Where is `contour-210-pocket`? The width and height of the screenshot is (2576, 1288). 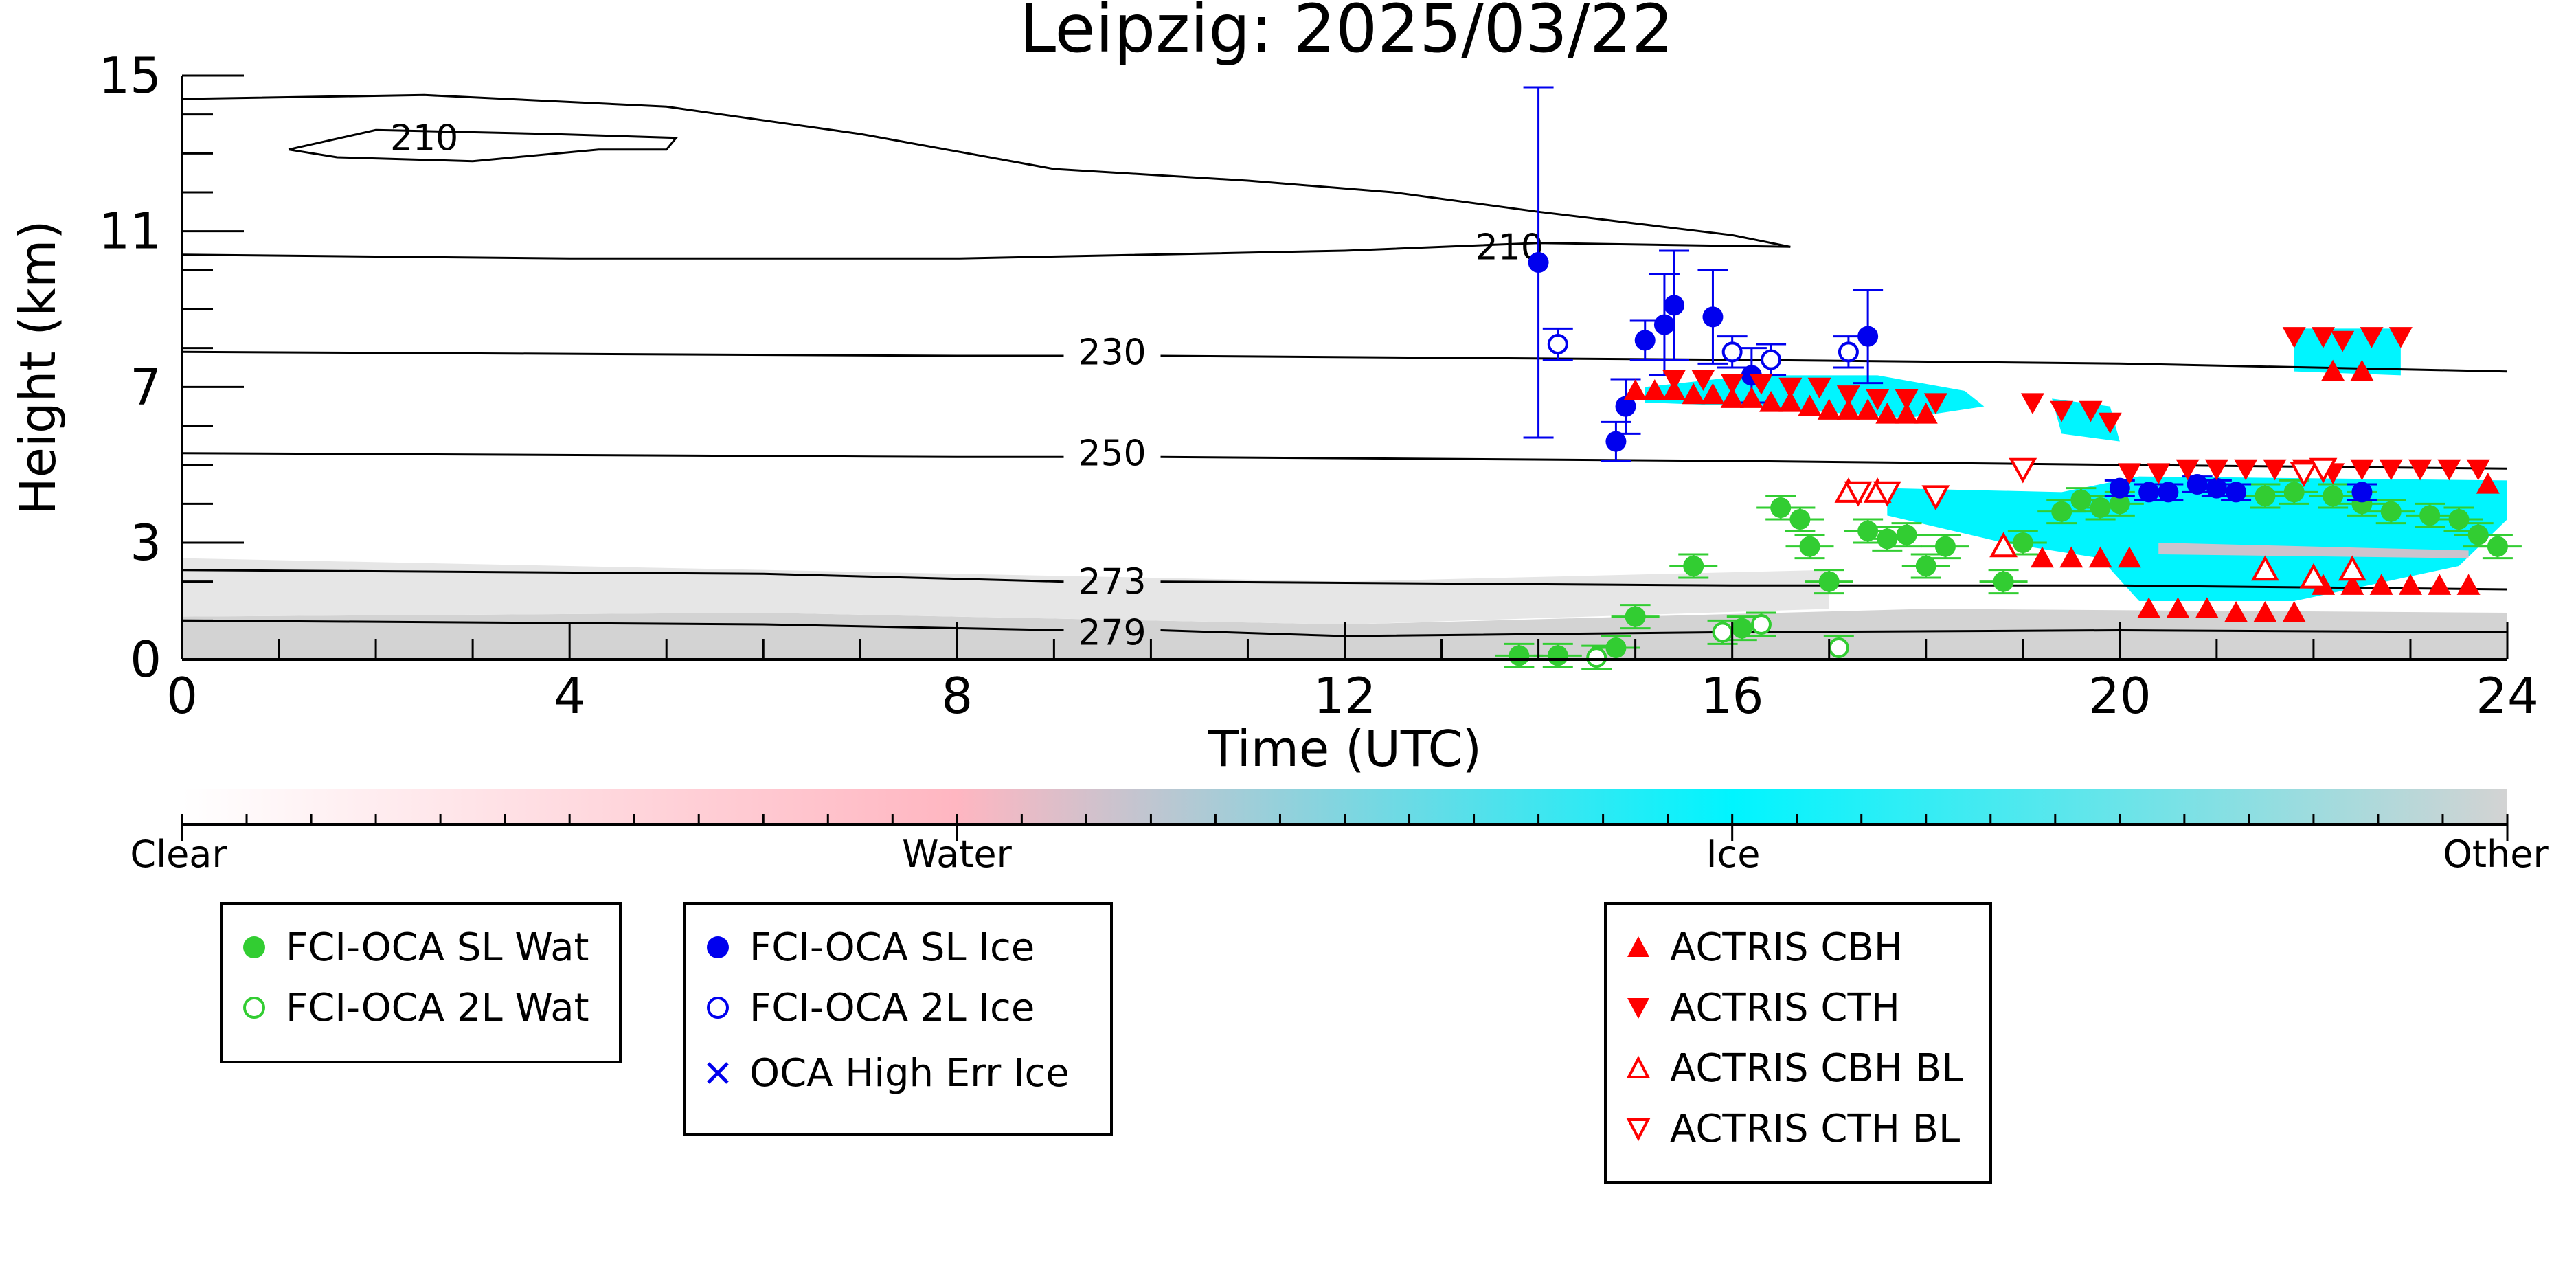 contour-210-pocket is located at coordinates (483, 145).